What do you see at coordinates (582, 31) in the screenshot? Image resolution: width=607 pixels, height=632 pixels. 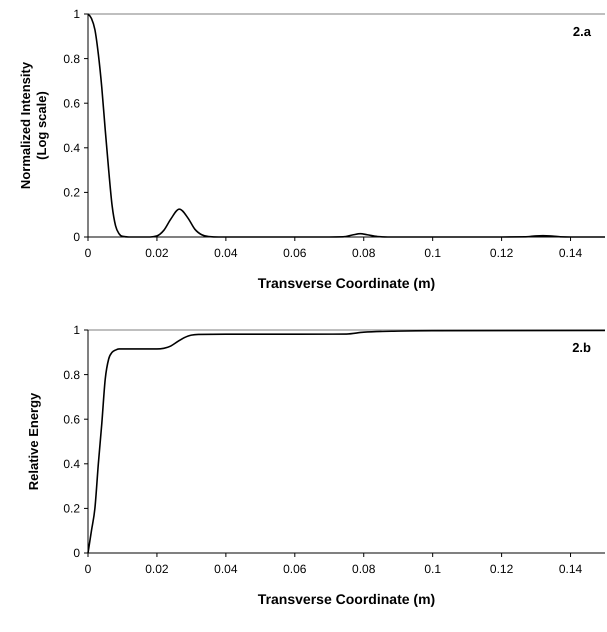 I see `annotation: 2.a` at bounding box center [582, 31].